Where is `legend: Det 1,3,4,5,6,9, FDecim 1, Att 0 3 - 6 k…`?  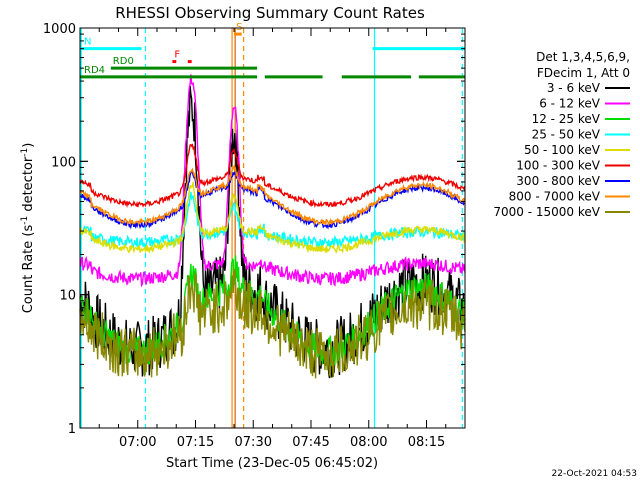 legend: Det 1,3,4,5,6,9, FDecim 1, Att 0 3 - 6 k… is located at coordinates (561, 134).